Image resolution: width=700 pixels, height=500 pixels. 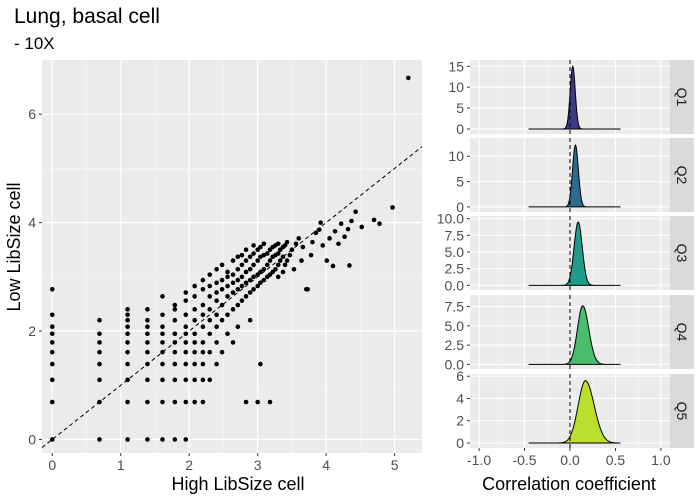 I want to click on density-y-tick-label: 5, so click(x=460, y=108).